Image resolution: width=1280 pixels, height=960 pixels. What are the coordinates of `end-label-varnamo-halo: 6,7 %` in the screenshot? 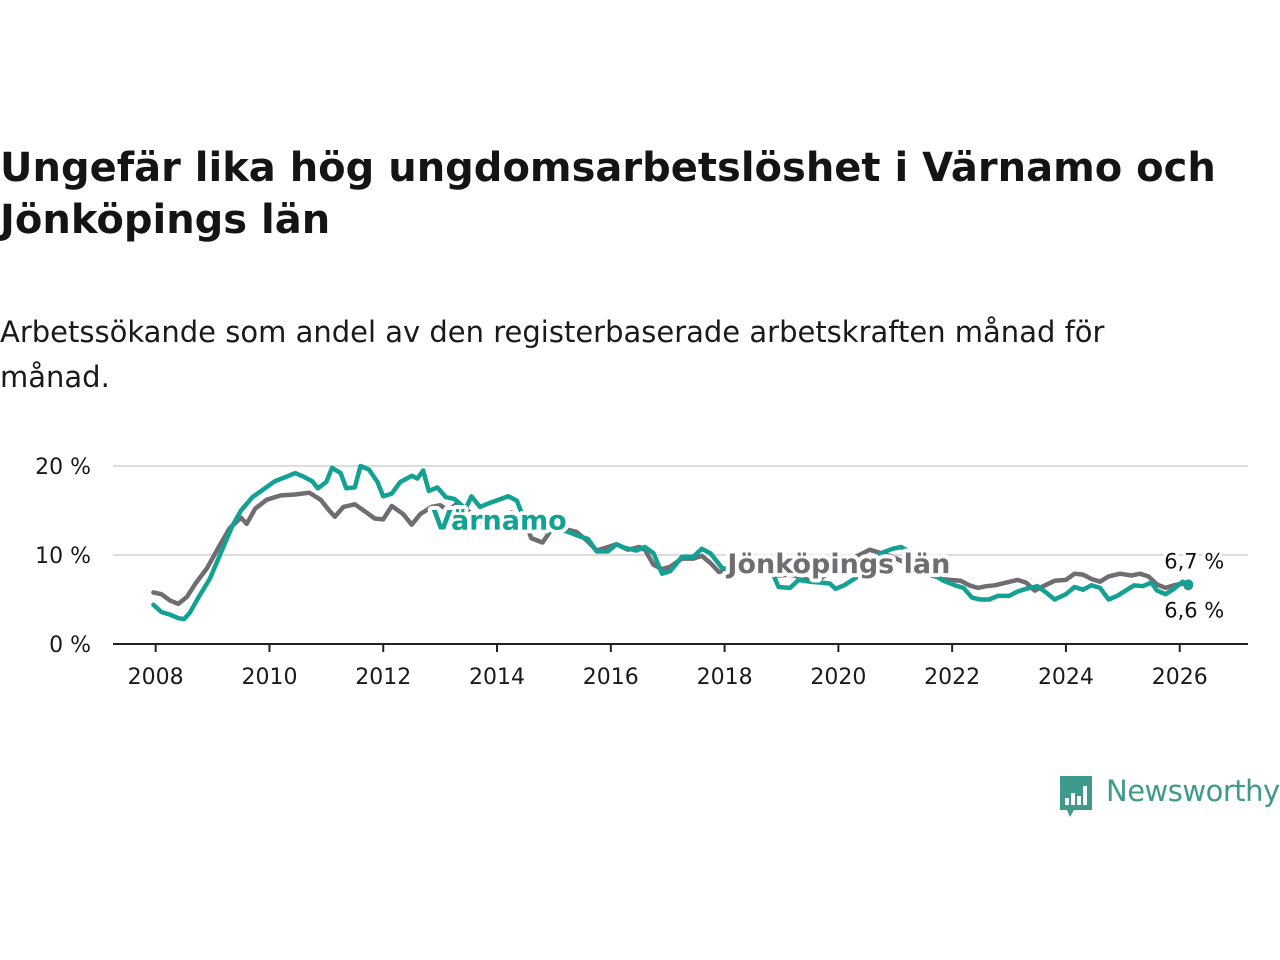 It's located at (1194, 561).